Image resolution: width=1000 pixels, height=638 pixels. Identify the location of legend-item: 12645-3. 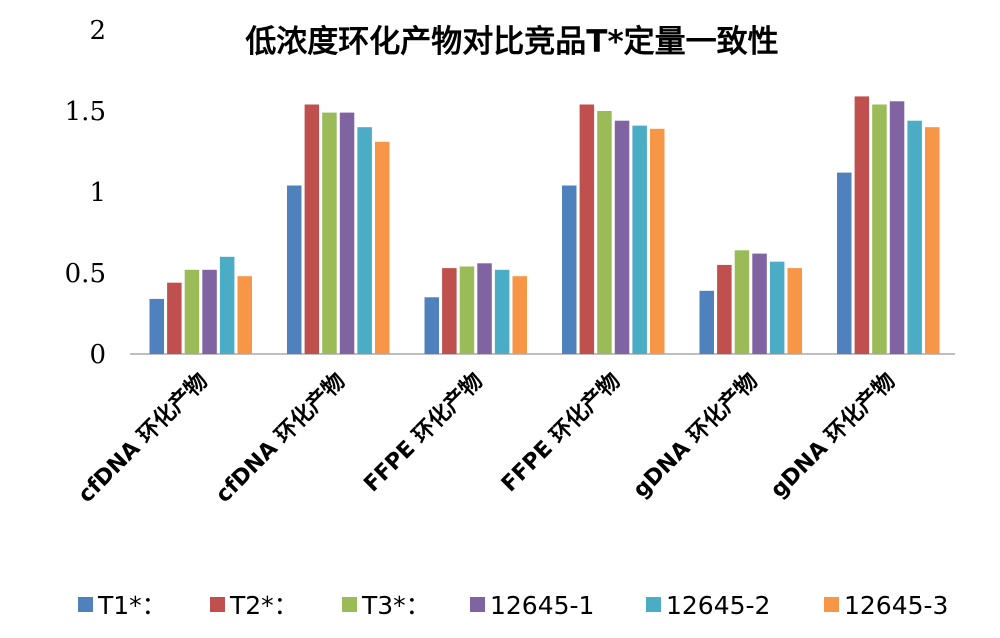
(886, 605).